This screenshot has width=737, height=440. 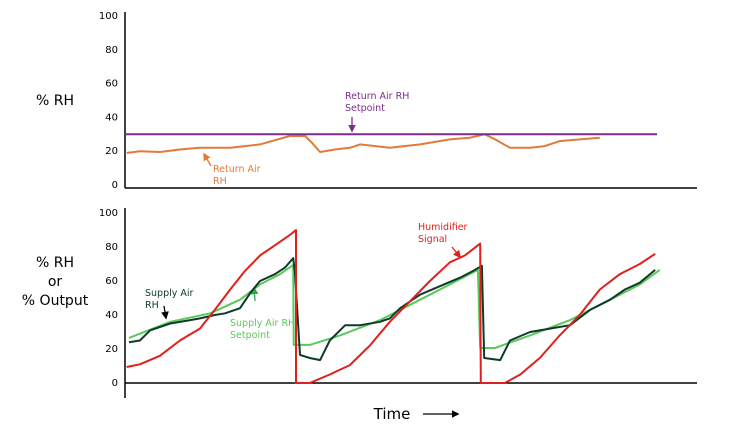 What do you see at coordinates (169, 299) in the screenshot?
I see `series-label: Supply Air RH` at bounding box center [169, 299].